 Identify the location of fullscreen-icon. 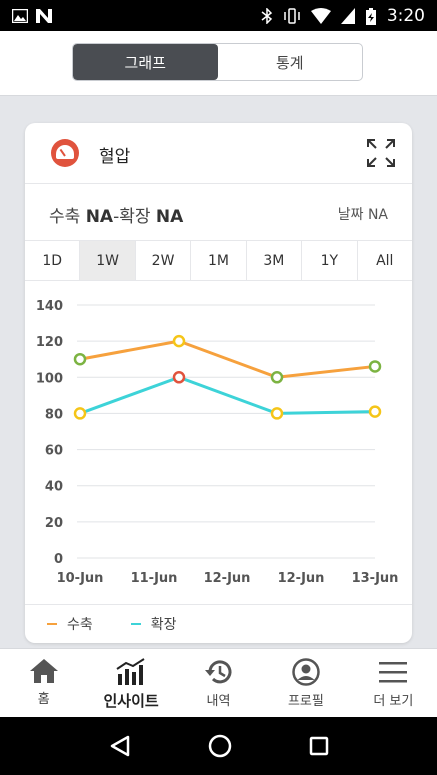
(381, 153).